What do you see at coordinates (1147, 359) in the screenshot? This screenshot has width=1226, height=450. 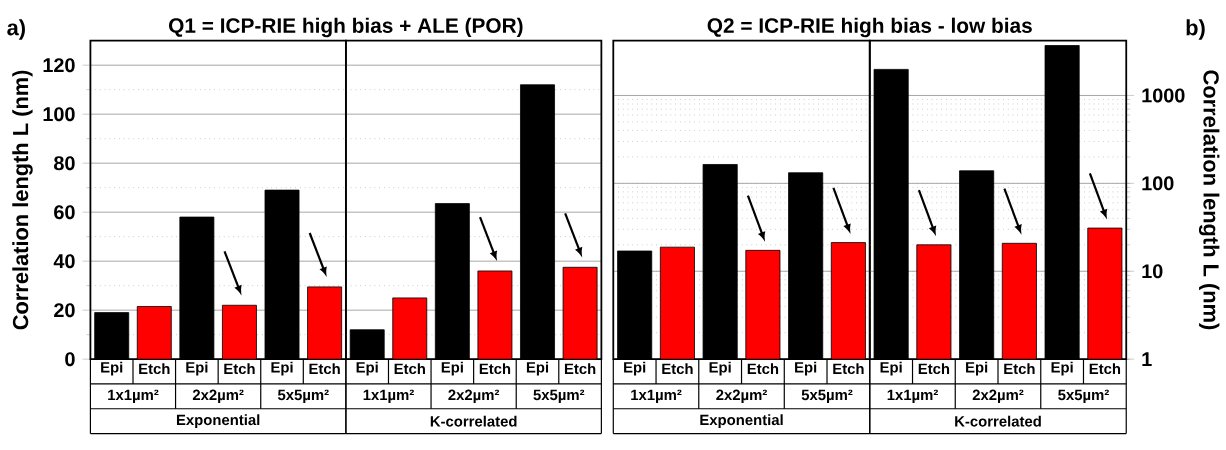 I see `y2-tick-label: 1` at bounding box center [1147, 359].